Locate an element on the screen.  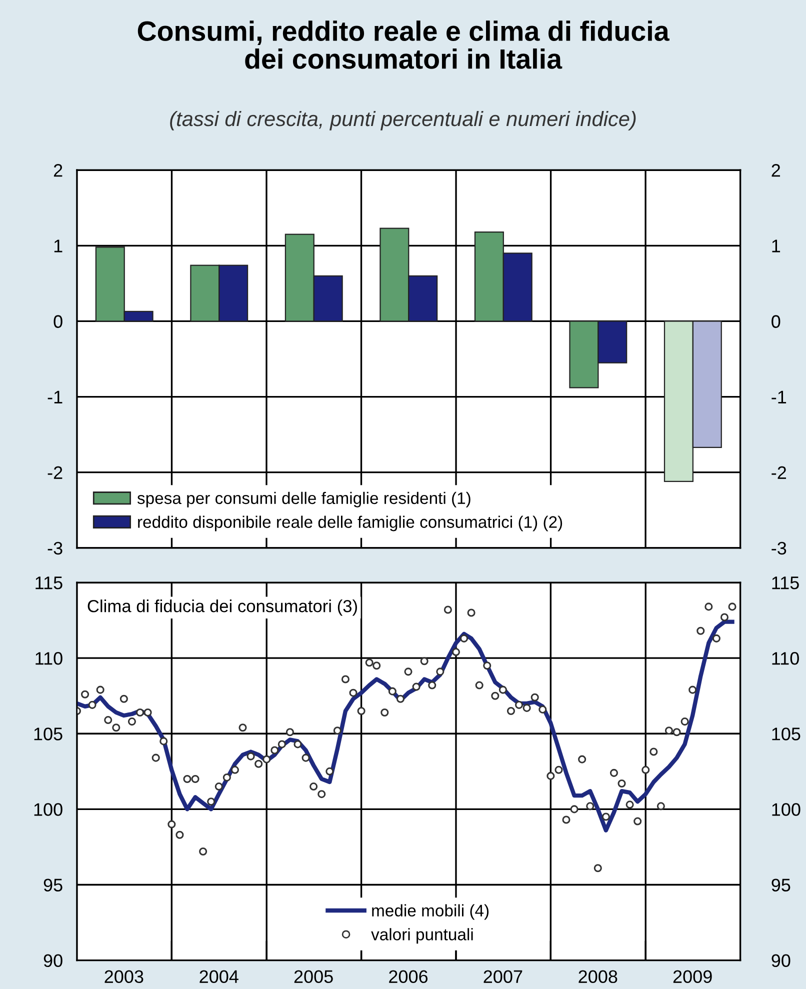
y-tick-label: 105 is located at coordinates (48, 734).